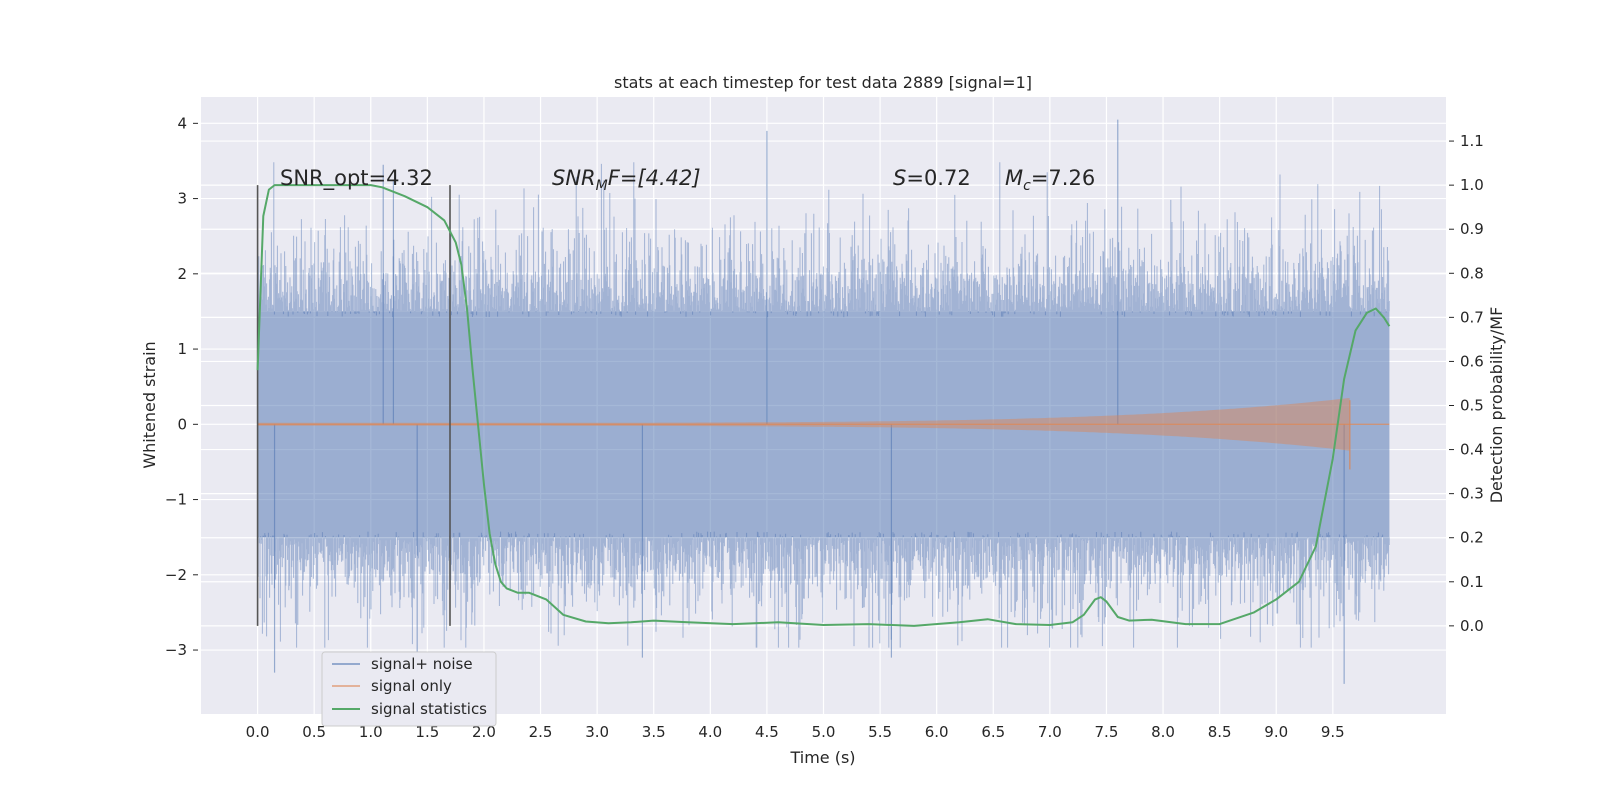 The height and width of the screenshot is (800, 1600). I want to click on x-tick-label: 9.0, so click(1276, 732).